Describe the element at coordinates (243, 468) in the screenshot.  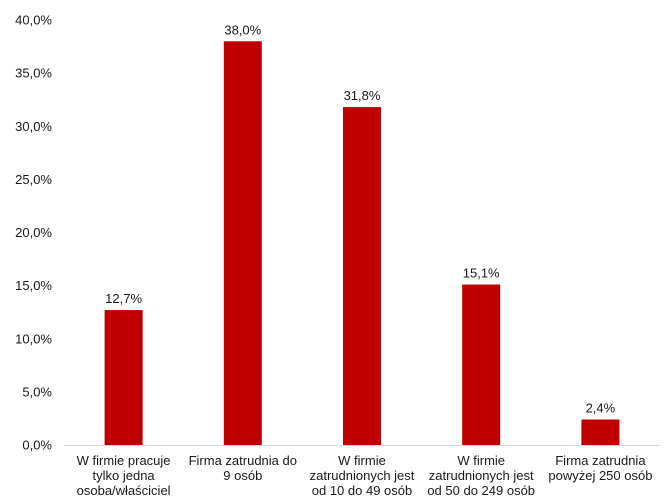
I see `x-tick-label: Firma zatrudnia do 9 osób` at that location.